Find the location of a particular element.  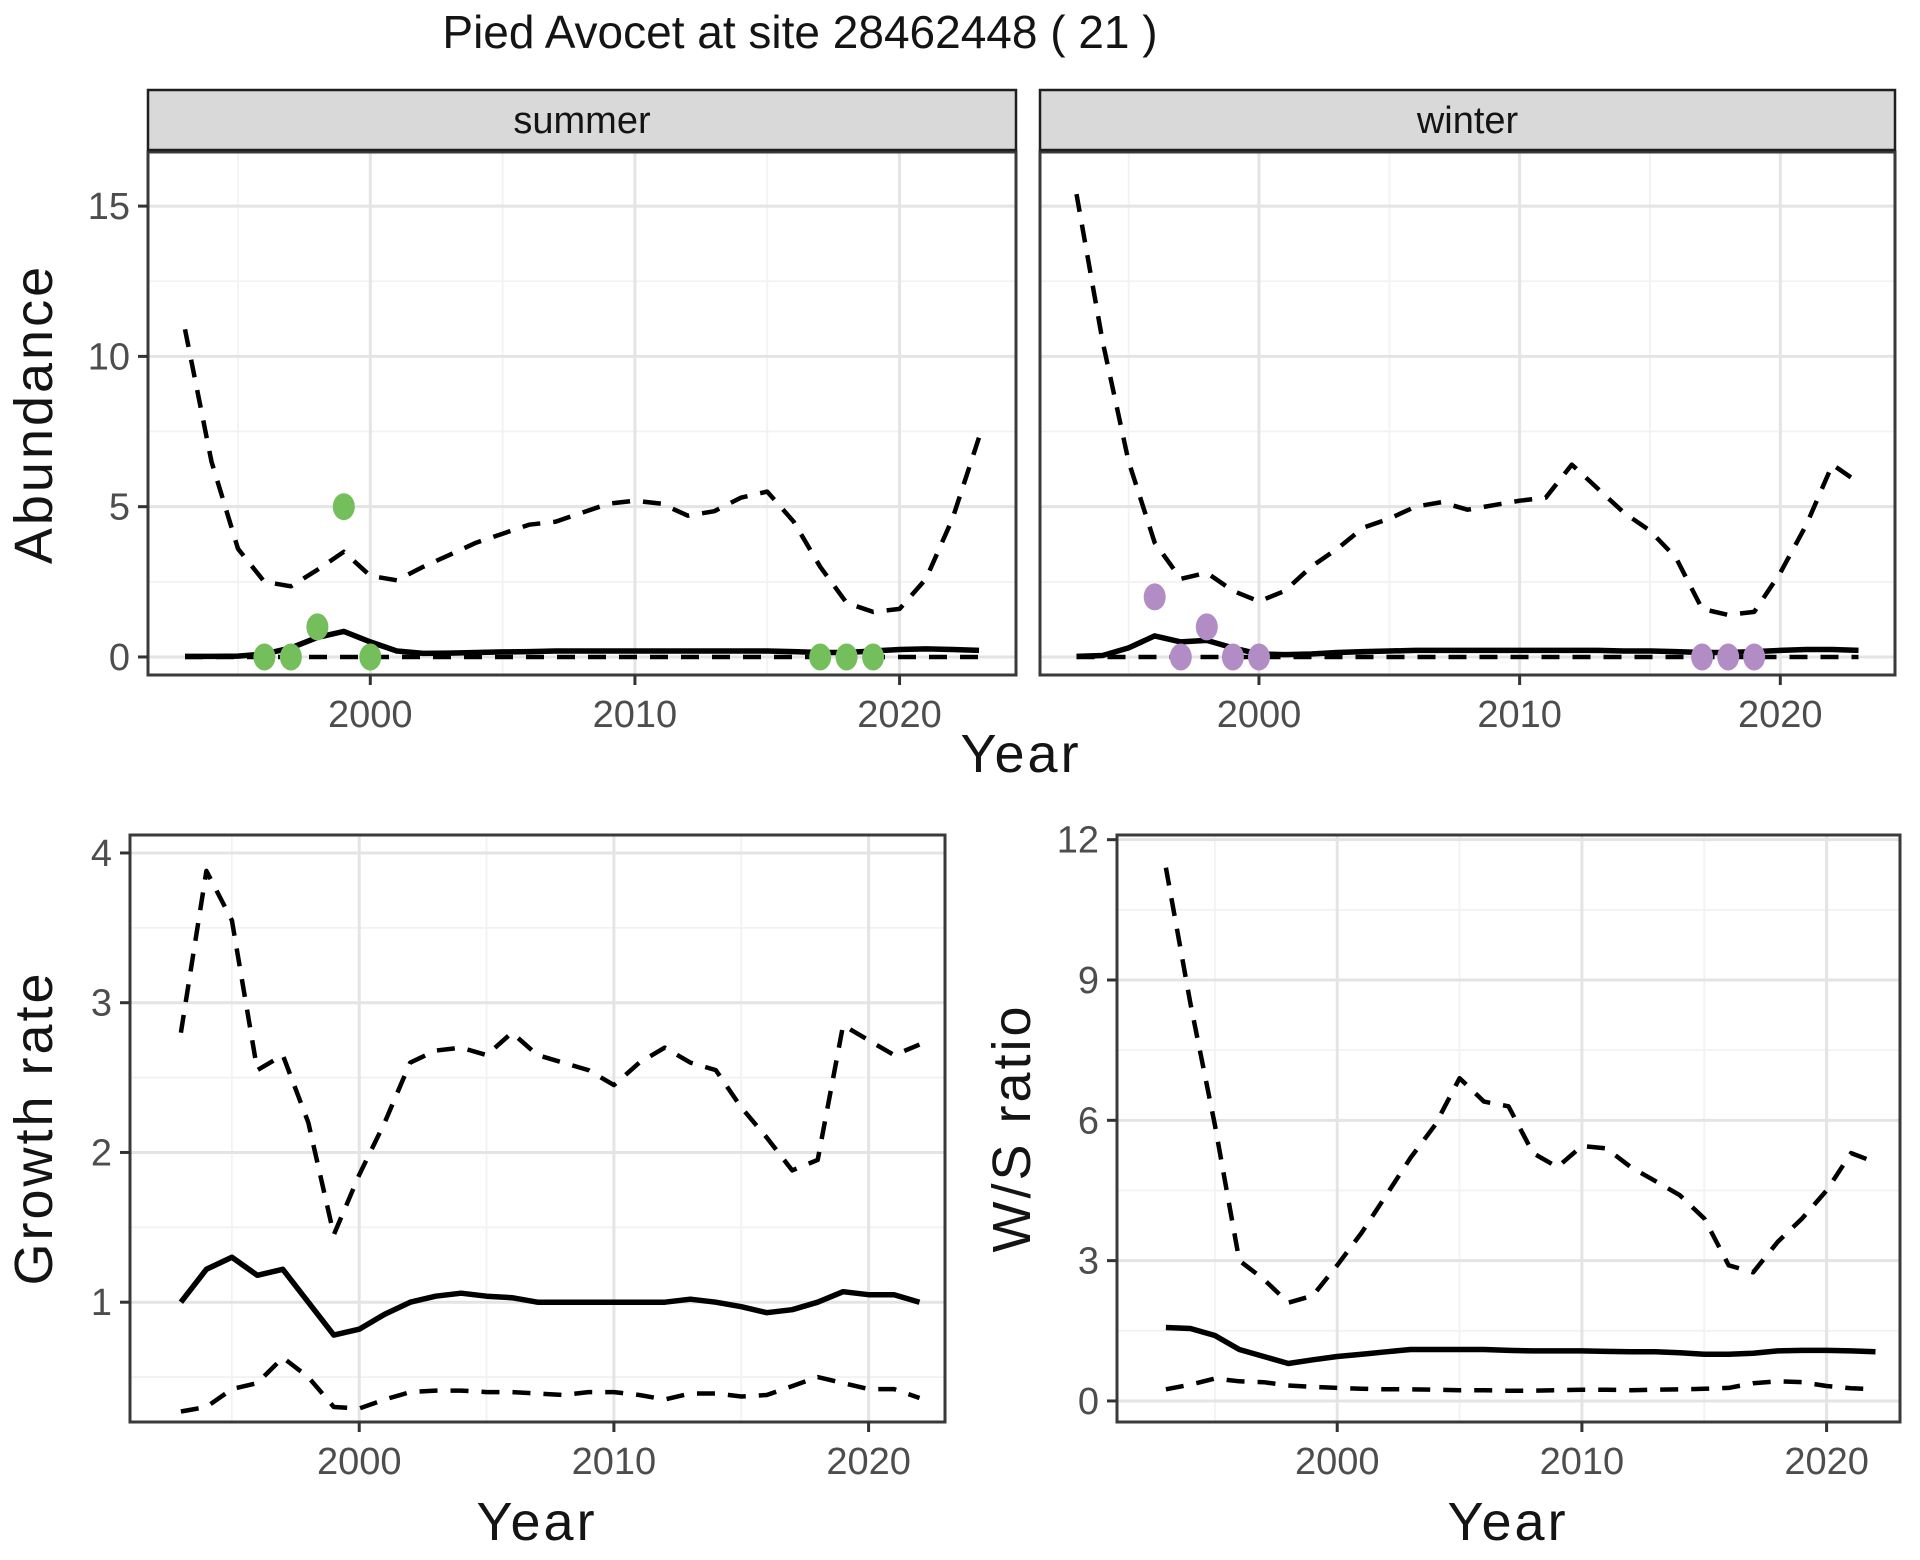

year-axis-title-bottom-right: Year is located at coordinates (1507, 1522).